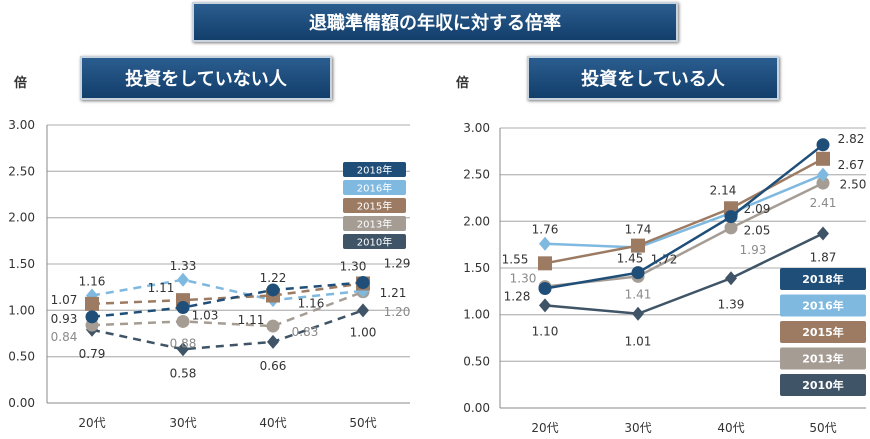 Image resolution: width=870 pixels, height=439 pixels. I want to click on data-label: 2.82, so click(851, 139).